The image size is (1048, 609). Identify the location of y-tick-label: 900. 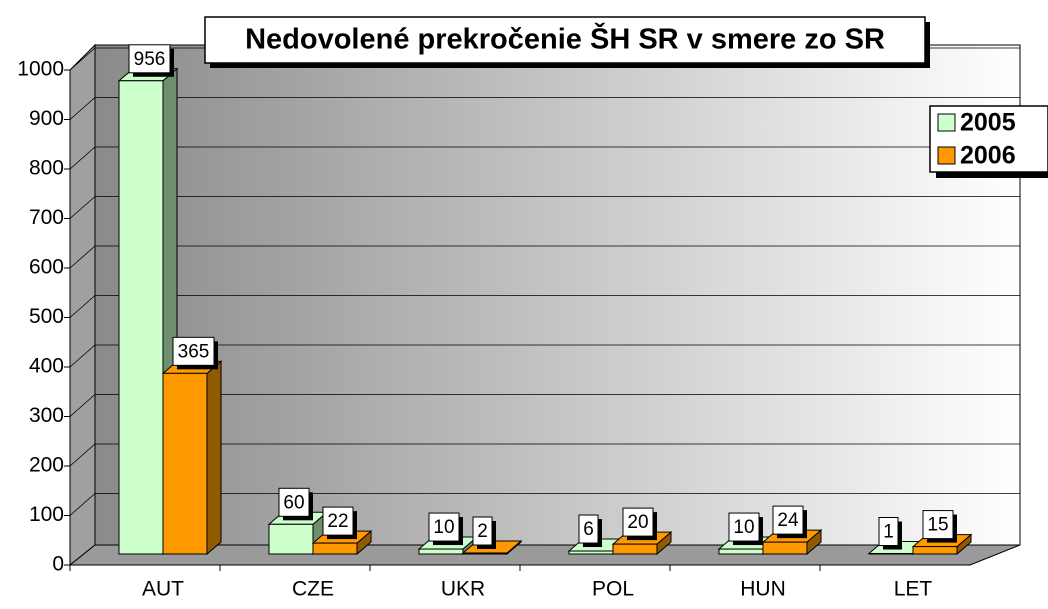
(46, 118).